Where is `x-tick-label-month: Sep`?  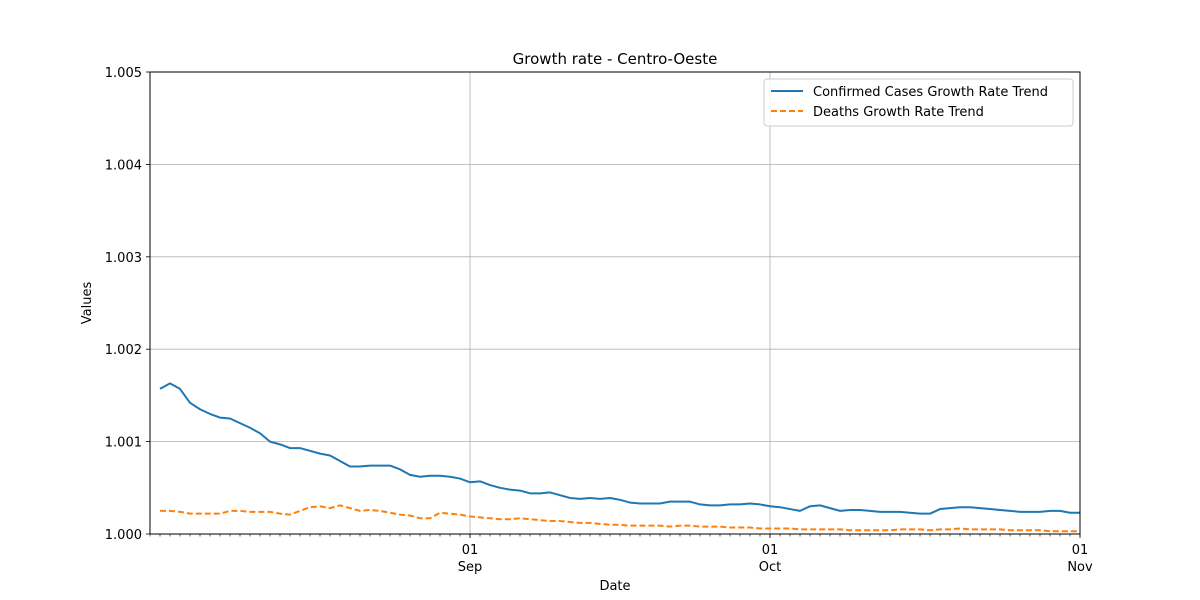
x-tick-label-month: Sep is located at coordinates (470, 567).